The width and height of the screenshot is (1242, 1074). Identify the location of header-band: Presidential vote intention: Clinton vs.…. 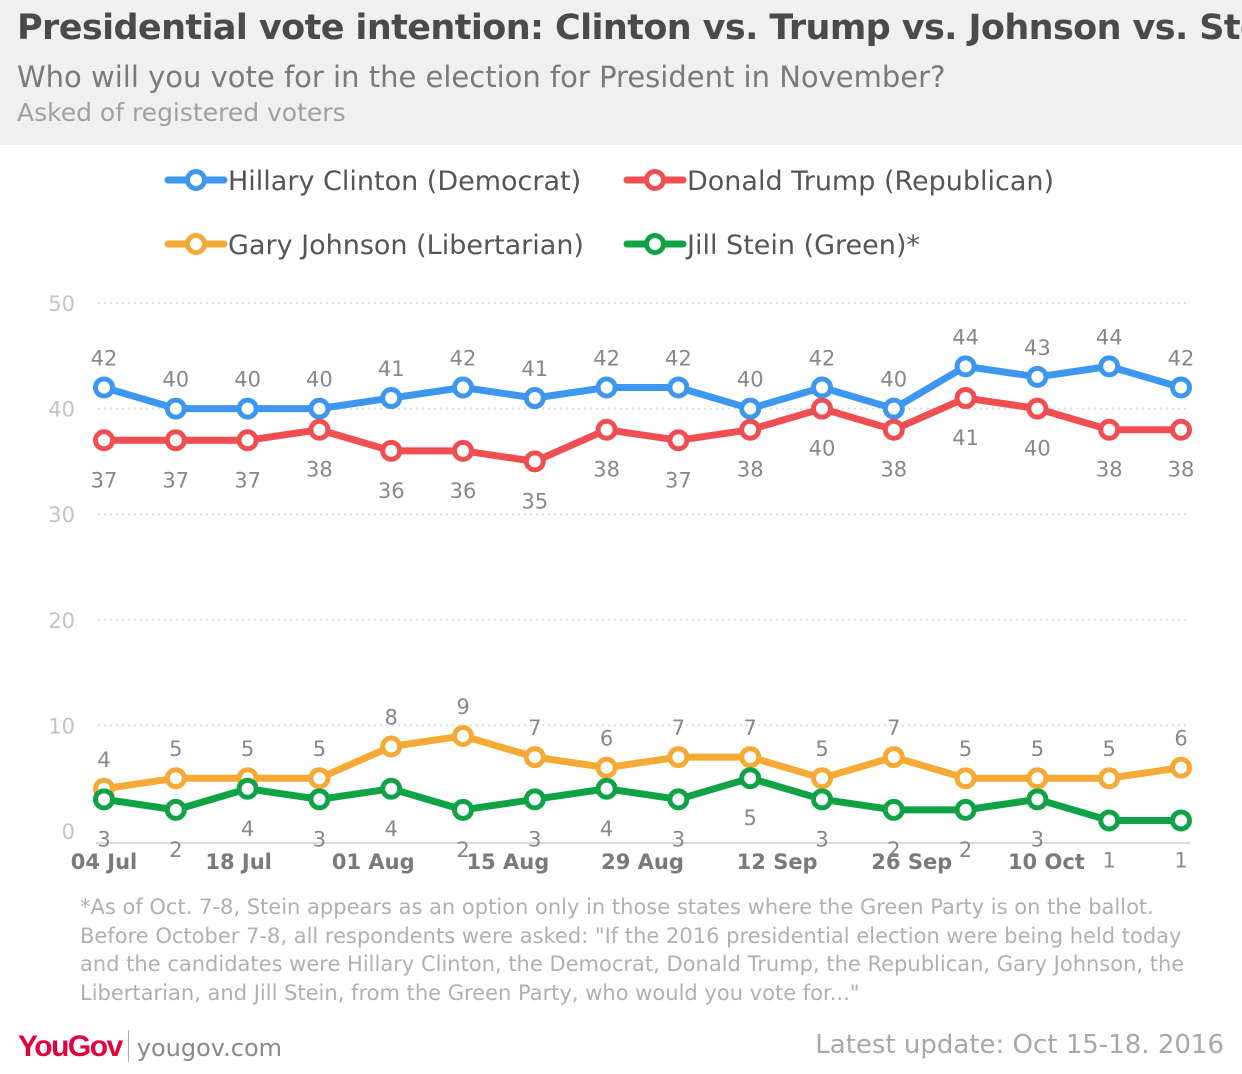
(621, 72).